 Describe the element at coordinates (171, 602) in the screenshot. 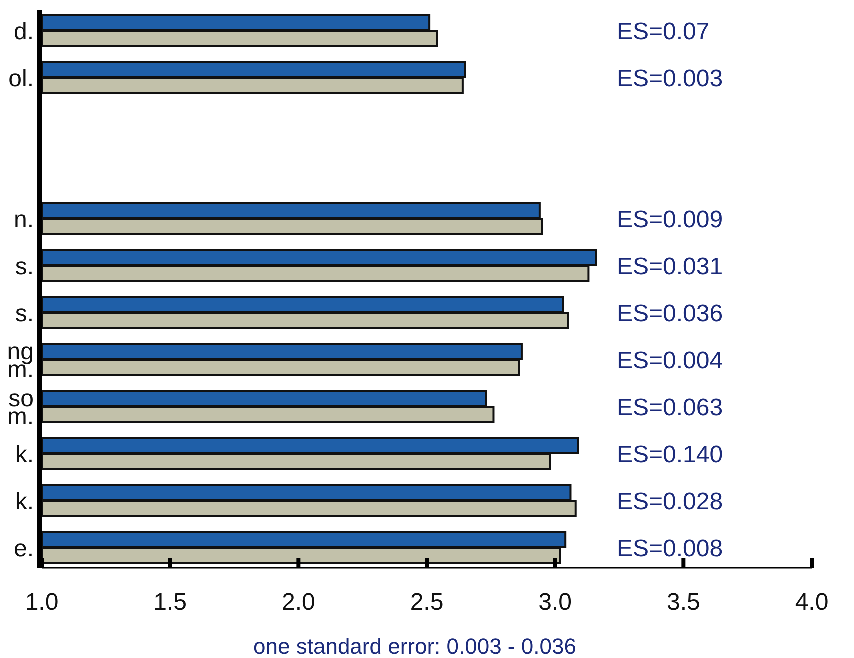

I see `x-tick-label: 1.5` at that location.